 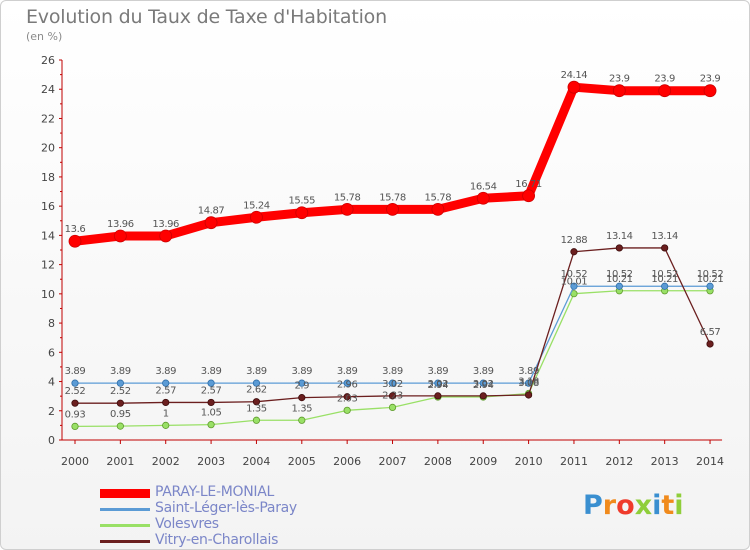 What do you see at coordinates (347, 385) in the screenshot?
I see `series-3-data-label: 2.96` at bounding box center [347, 385].